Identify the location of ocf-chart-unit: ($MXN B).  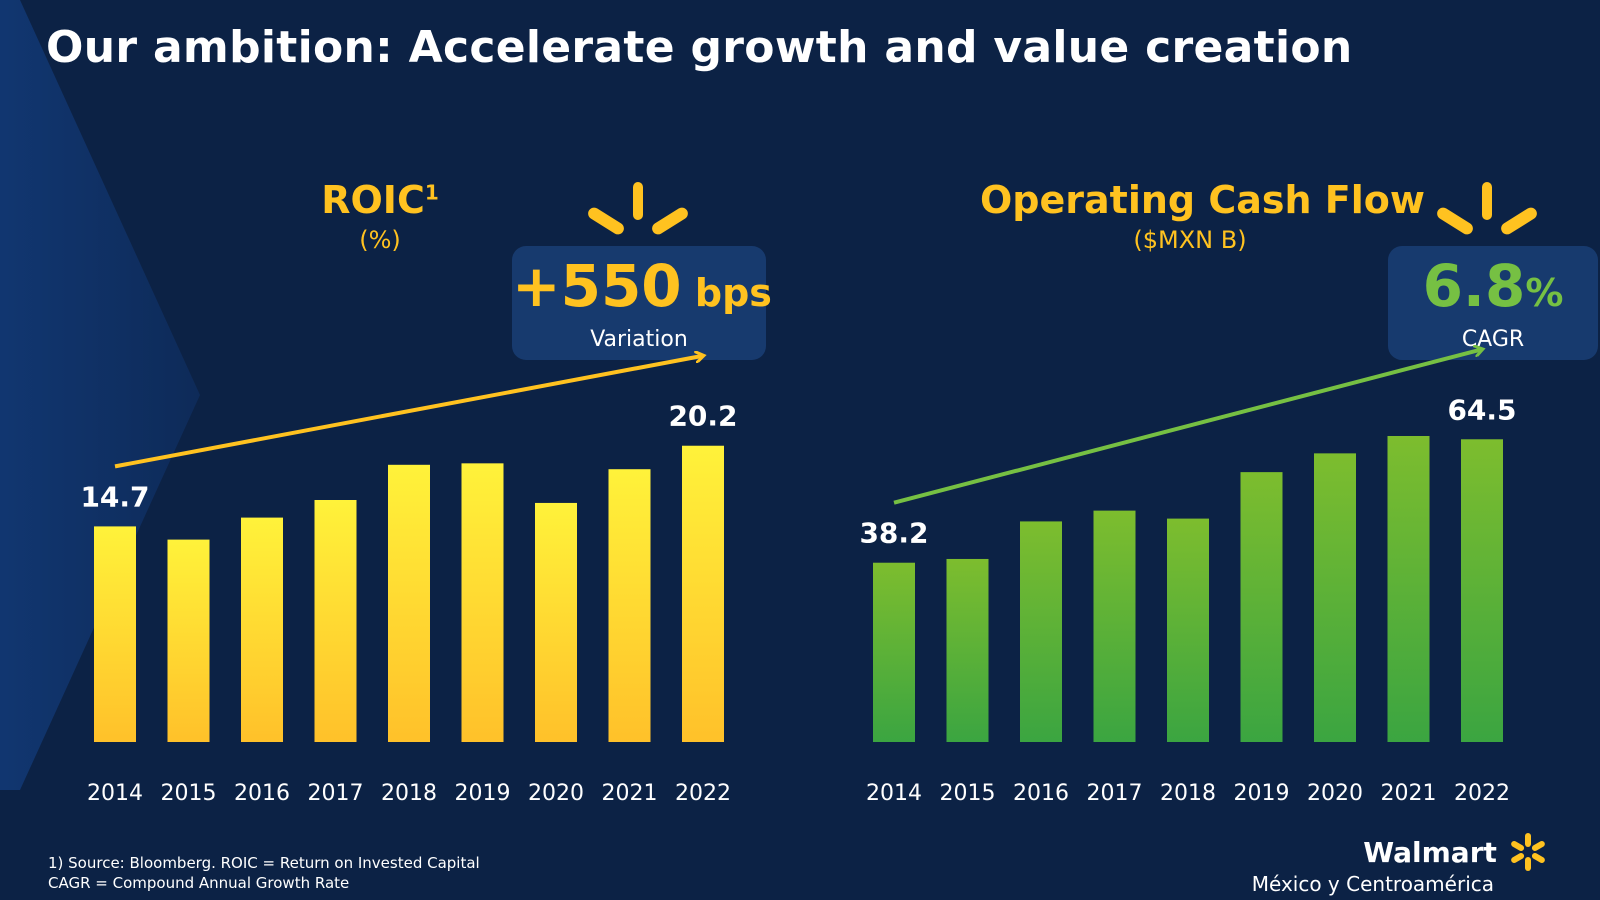
(1190, 240).